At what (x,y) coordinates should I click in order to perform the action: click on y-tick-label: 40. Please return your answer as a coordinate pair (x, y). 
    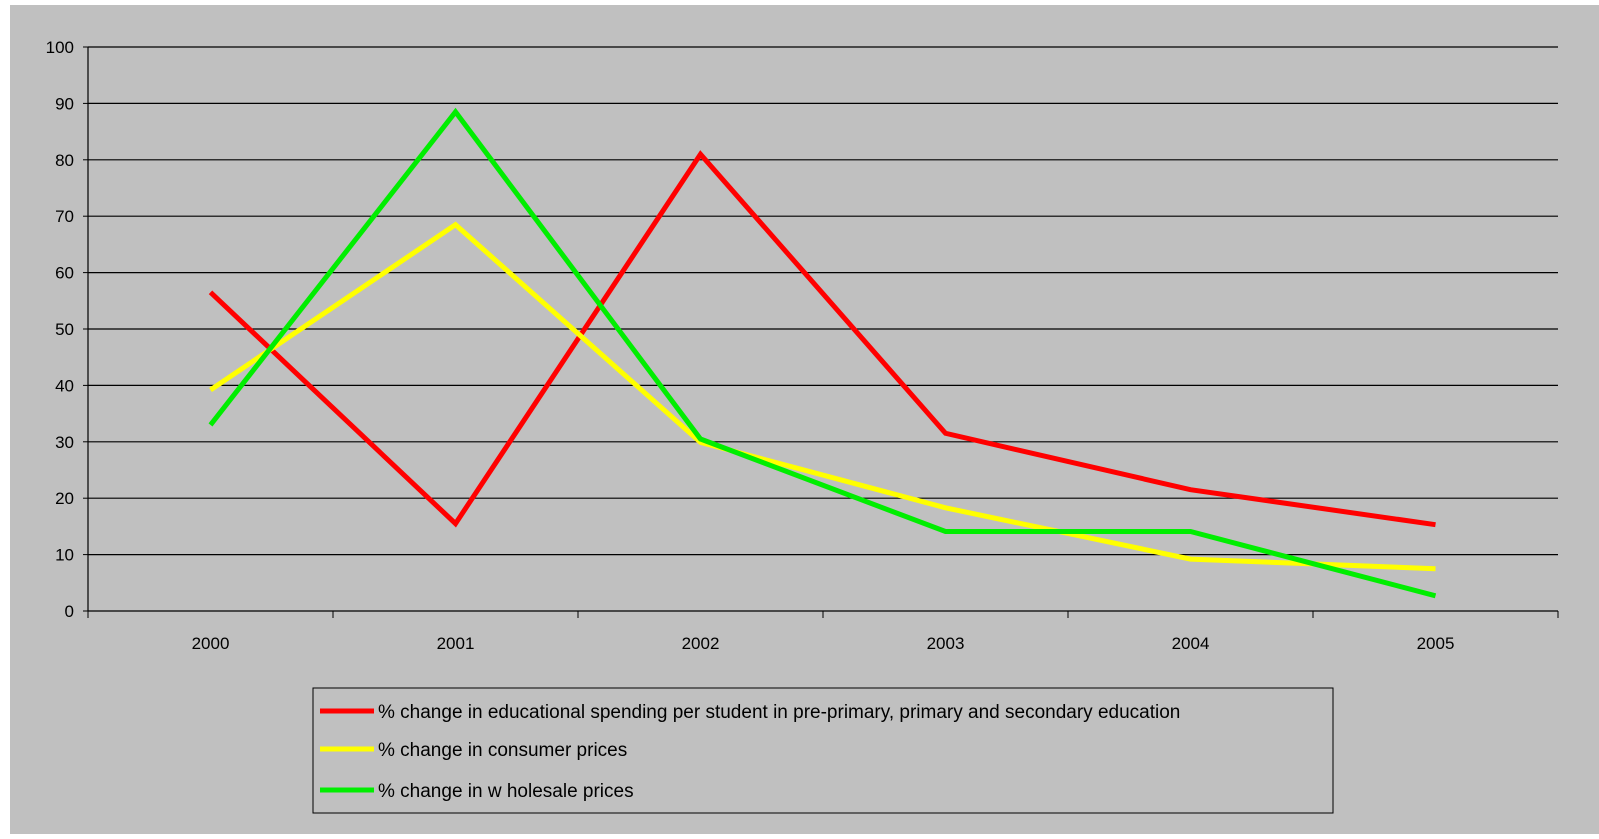
    Looking at the image, I should click on (64, 385).